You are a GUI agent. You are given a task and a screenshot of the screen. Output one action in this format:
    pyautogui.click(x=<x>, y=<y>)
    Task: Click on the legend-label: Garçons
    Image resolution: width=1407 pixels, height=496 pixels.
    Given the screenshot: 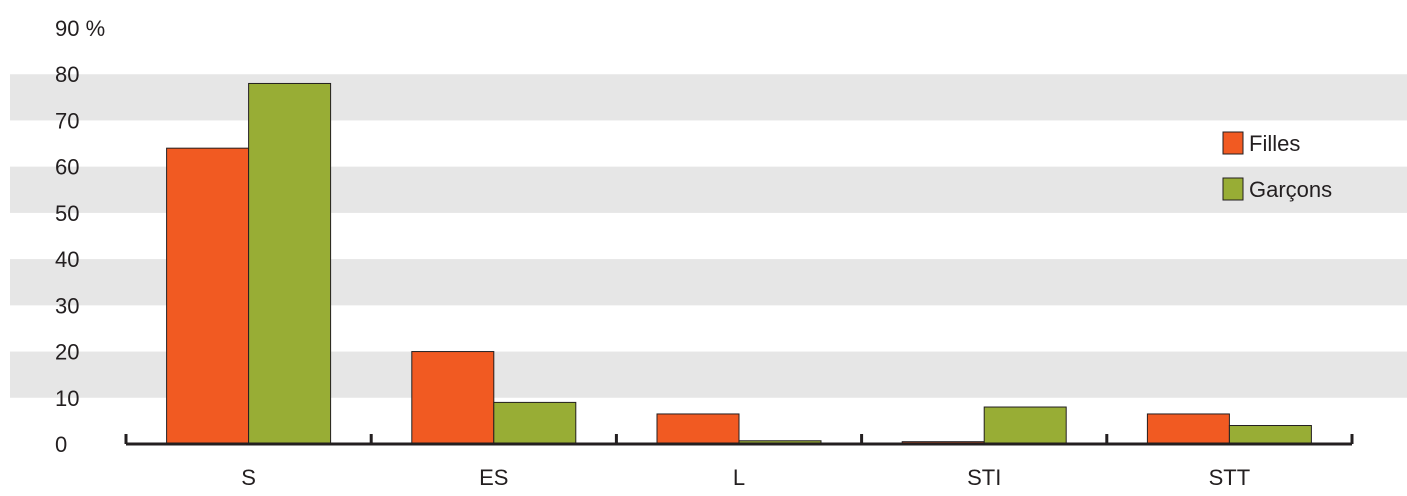 What is the action you would take?
    pyautogui.click(x=1290, y=189)
    